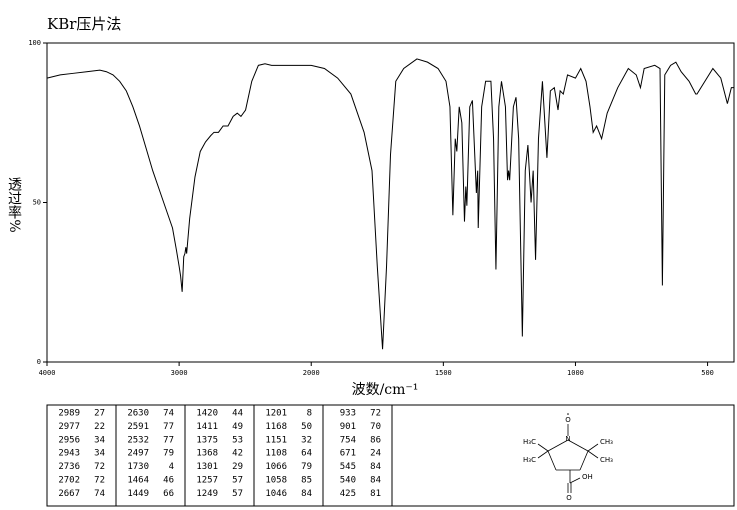 The width and height of the screenshot is (737, 510). I want to click on peak-wavenumber: 425, so click(348, 494).